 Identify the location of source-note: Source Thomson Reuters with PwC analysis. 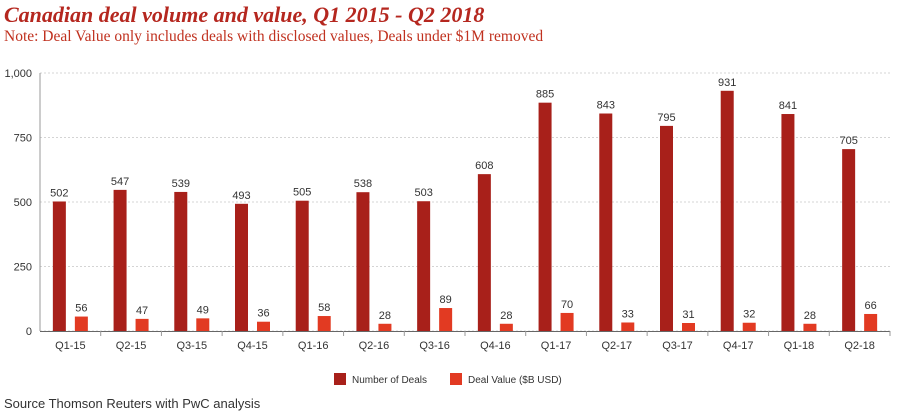
(132, 403).